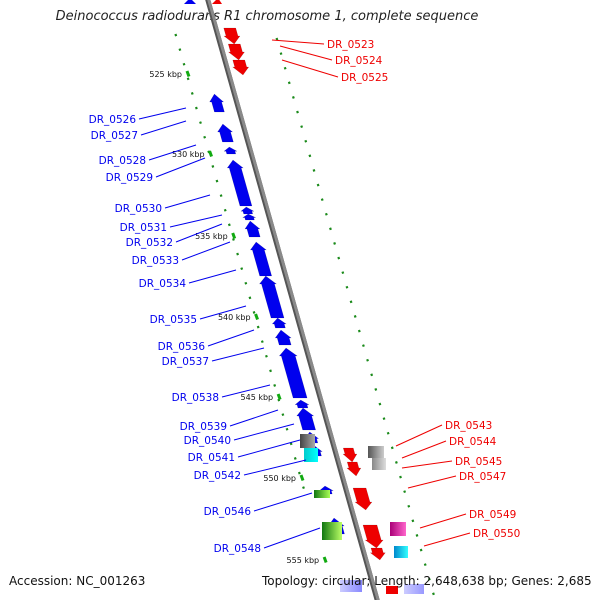 The image size is (600, 600). What do you see at coordinates (279, 478) in the screenshot?
I see `kbp-label: 550 kbp` at bounding box center [279, 478].